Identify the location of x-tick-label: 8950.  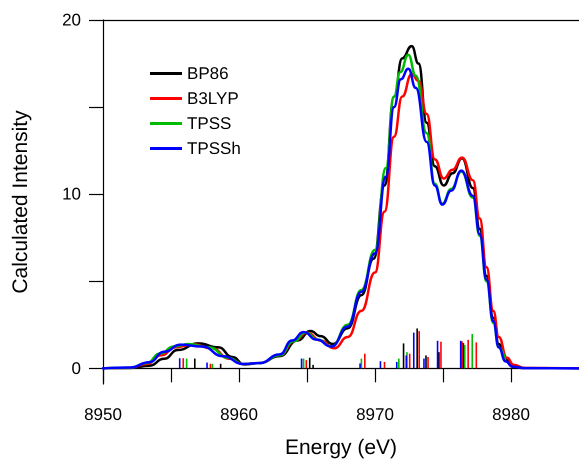
(103, 414).